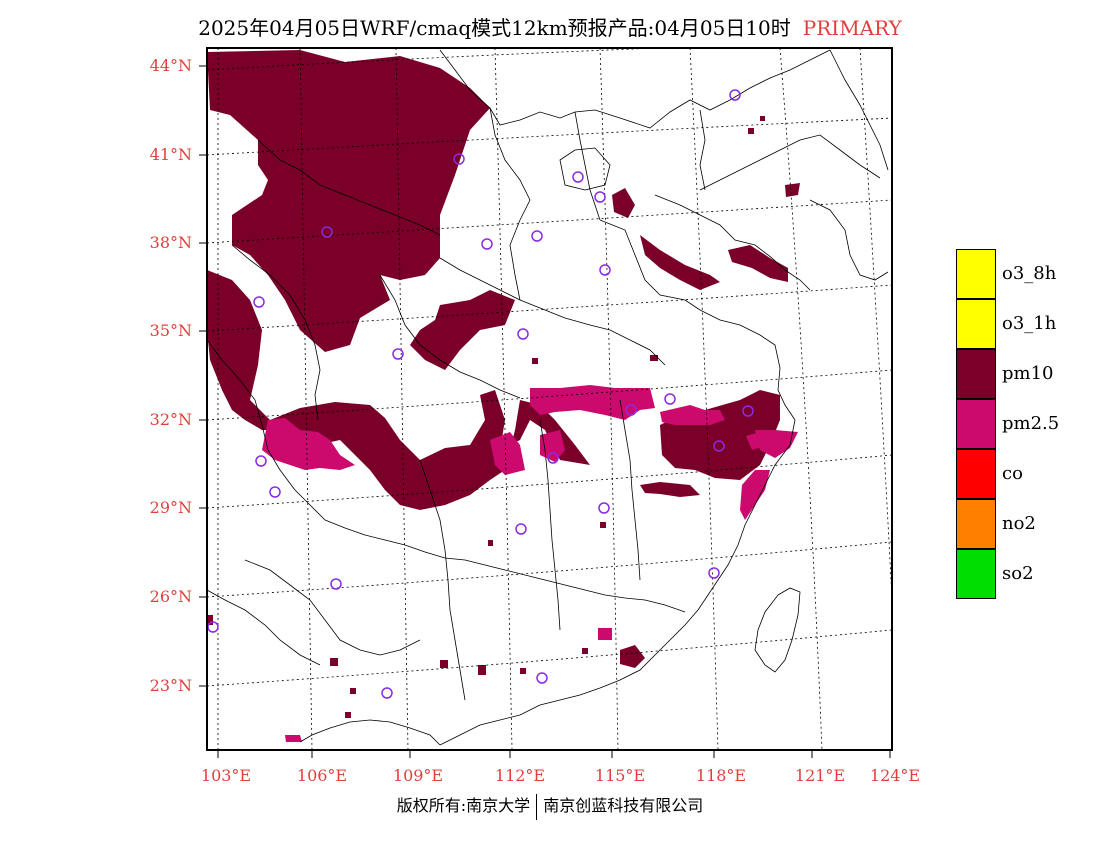 This screenshot has width=1100, height=850. Describe the element at coordinates (170, 685) in the screenshot. I see `lat-label-23: 23°N` at that location.